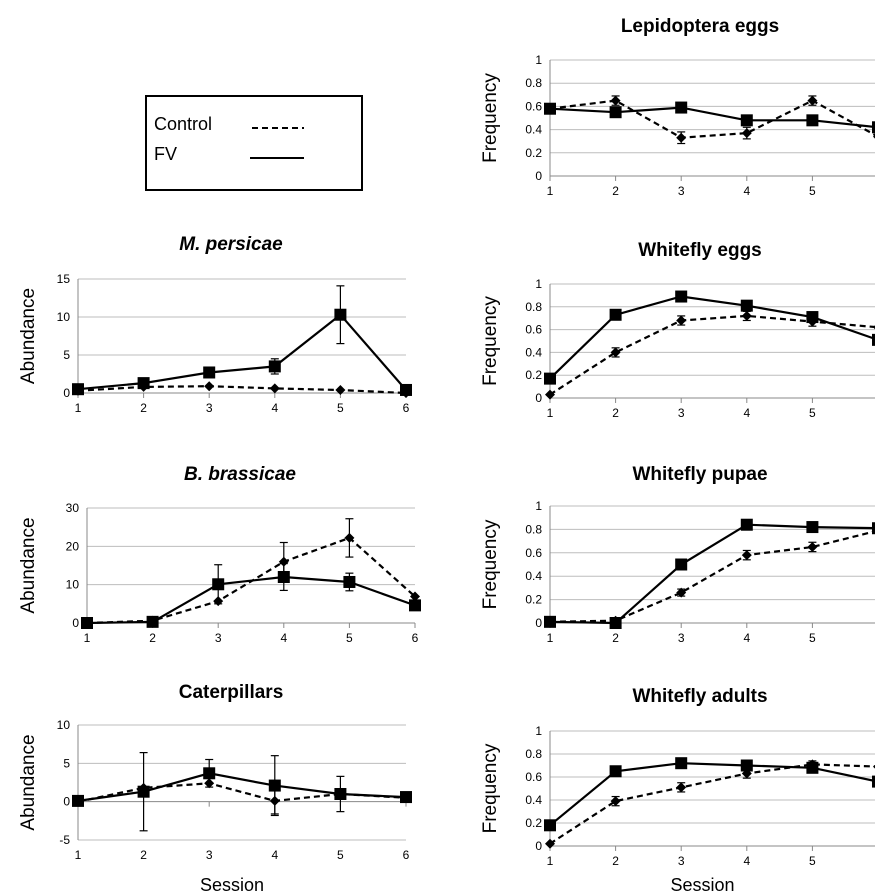 The width and height of the screenshot is (875, 895). What do you see at coordinates (64, 279) in the screenshot?
I see `y-tick-label: 15` at bounding box center [64, 279].